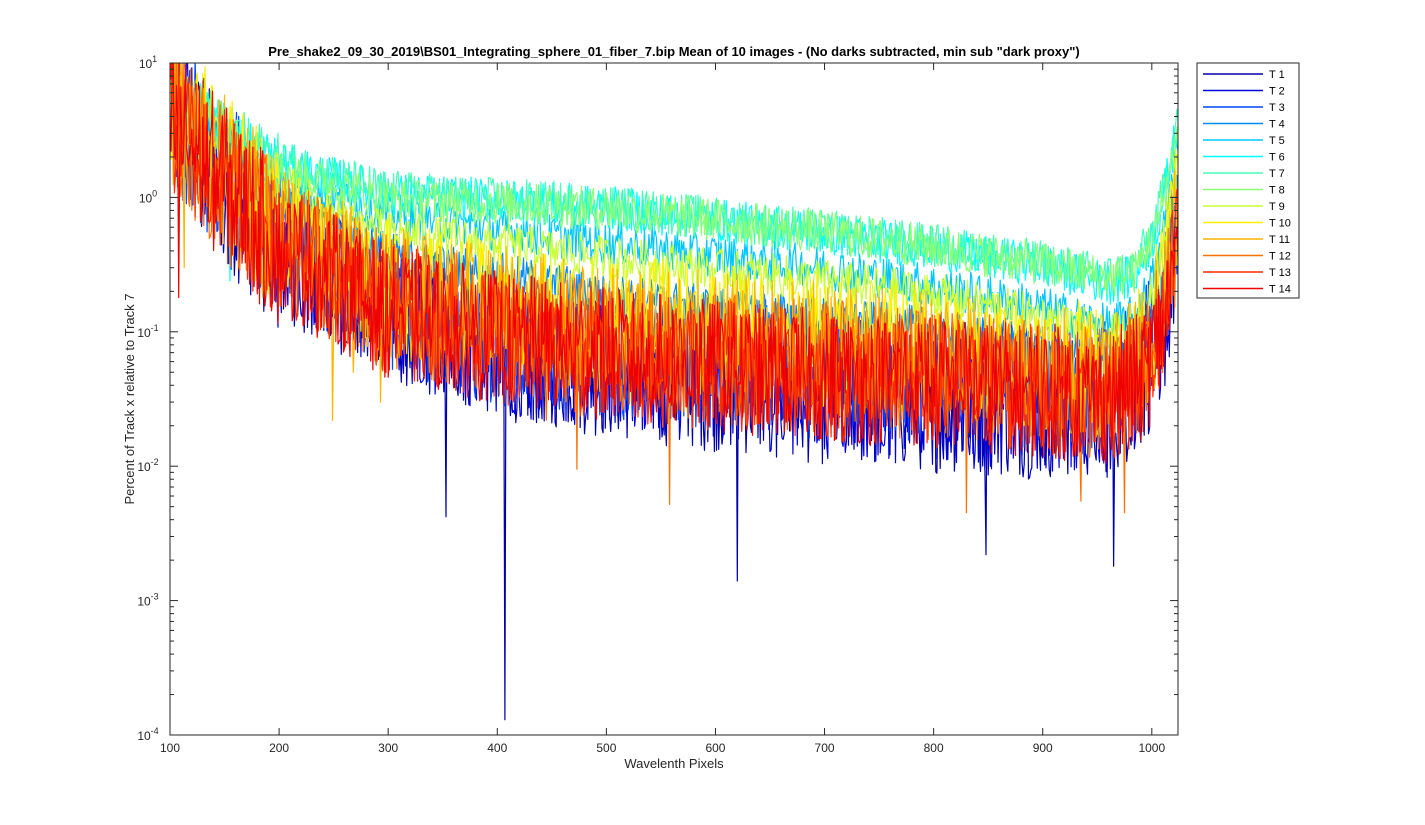  I want to click on legend-label: T 12, so click(1280, 257).